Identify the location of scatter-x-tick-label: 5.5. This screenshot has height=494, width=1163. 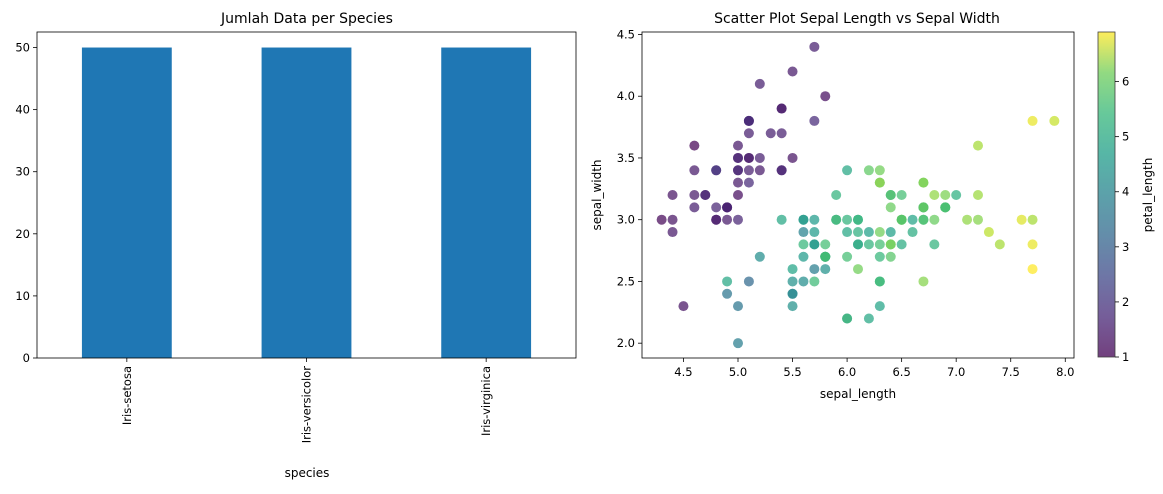
(792, 372).